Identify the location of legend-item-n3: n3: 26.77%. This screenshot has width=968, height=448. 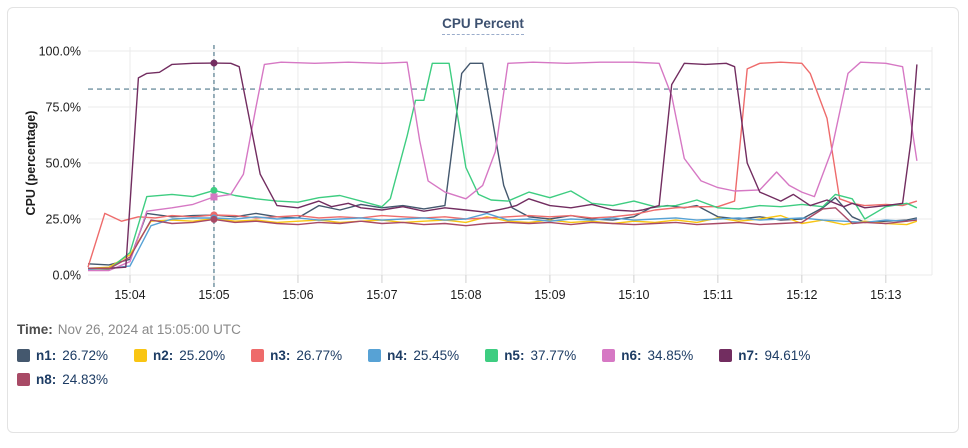
(296, 355).